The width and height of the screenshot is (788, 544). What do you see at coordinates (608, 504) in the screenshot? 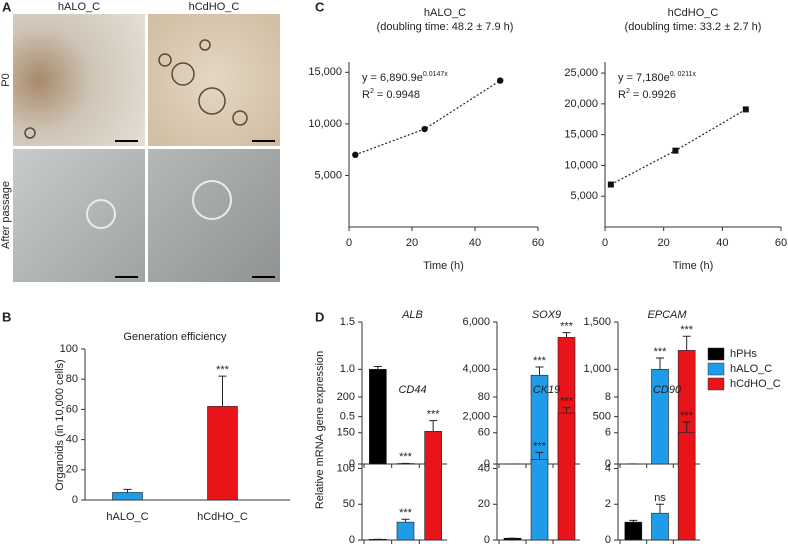
I see `y-tick-label: 2` at bounding box center [608, 504].